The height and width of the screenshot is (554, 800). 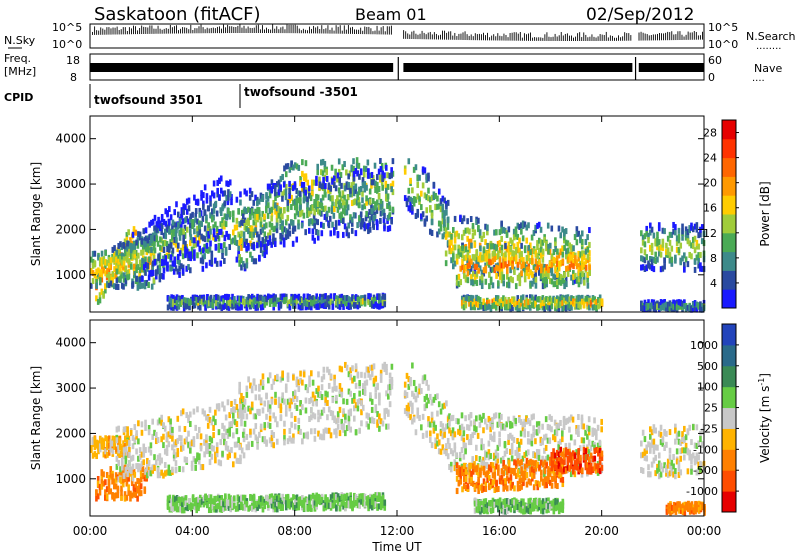 I want to click on colorbar-swatch, so click(x=729, y=224).